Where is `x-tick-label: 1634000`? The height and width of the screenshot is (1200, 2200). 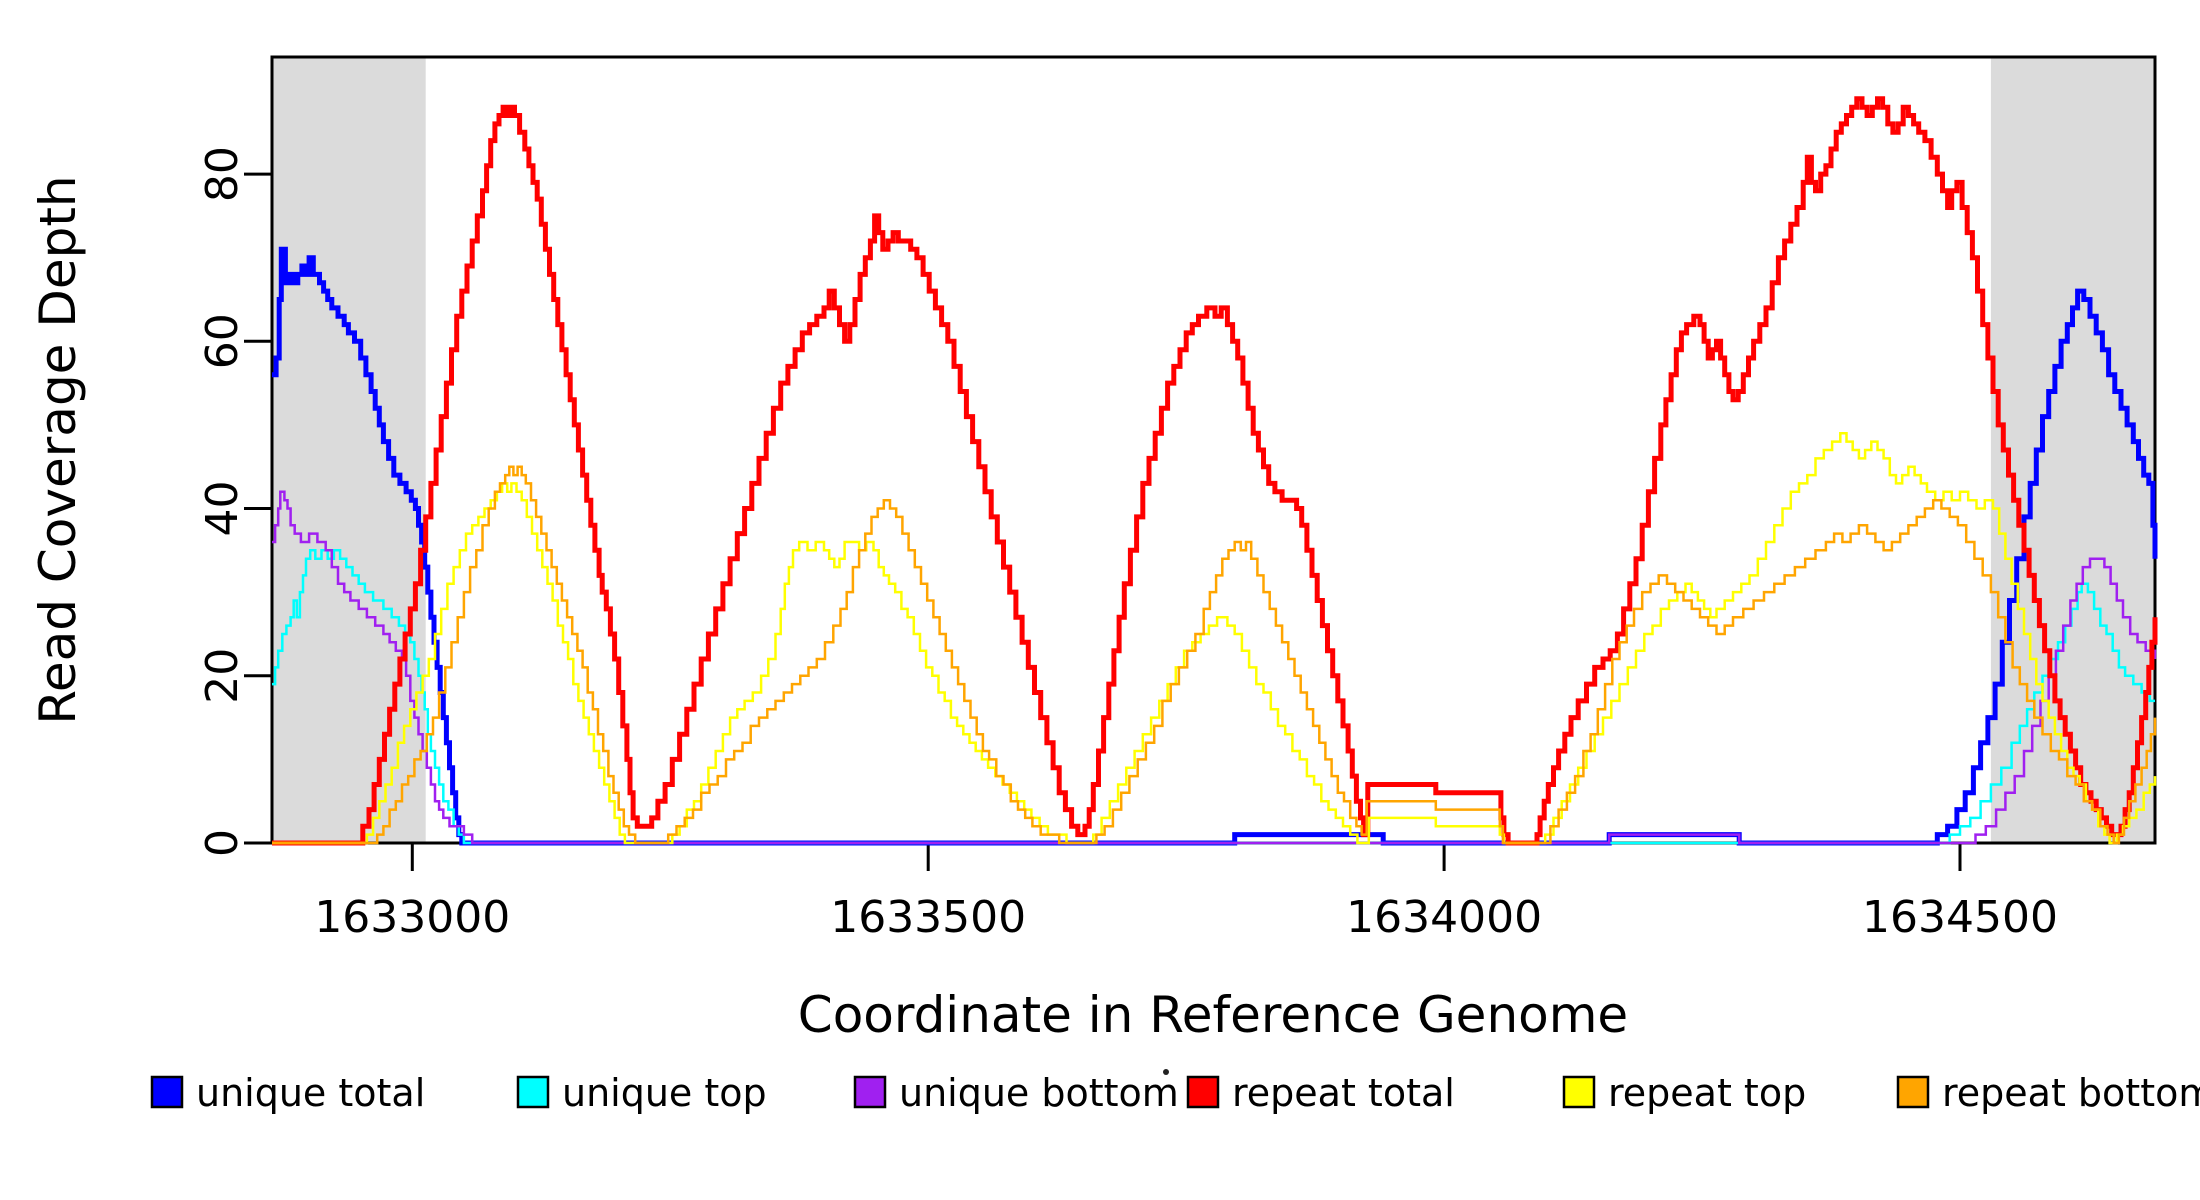 x-tick-label: 1634000 is located at coordinates (1444, 917).